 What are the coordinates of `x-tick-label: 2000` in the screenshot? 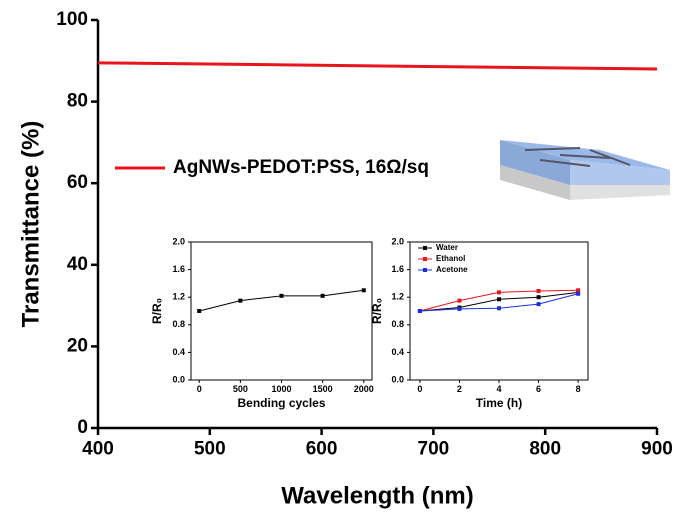 It's located at (364, 389).